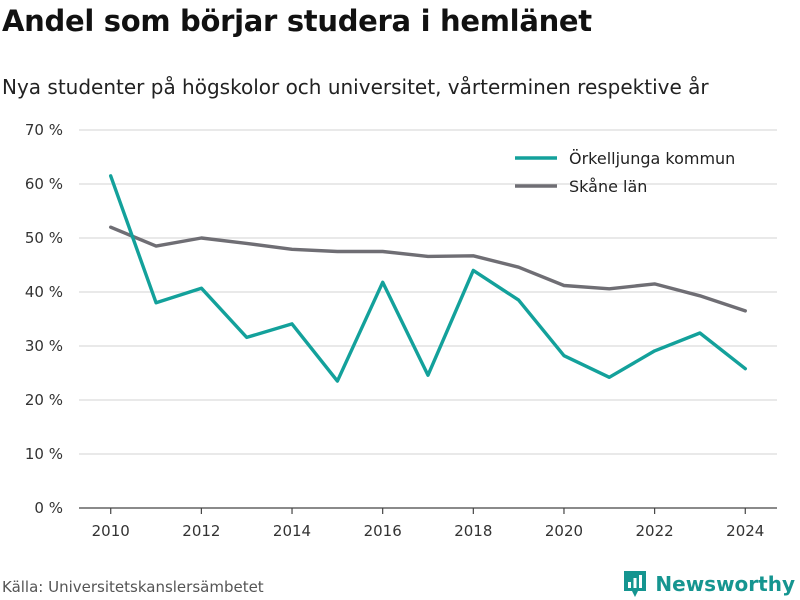  Describe the element at coordinates (625, 172) in the screenshot. I see `legend: Örkelljunga kommun Skåne län` at that location.